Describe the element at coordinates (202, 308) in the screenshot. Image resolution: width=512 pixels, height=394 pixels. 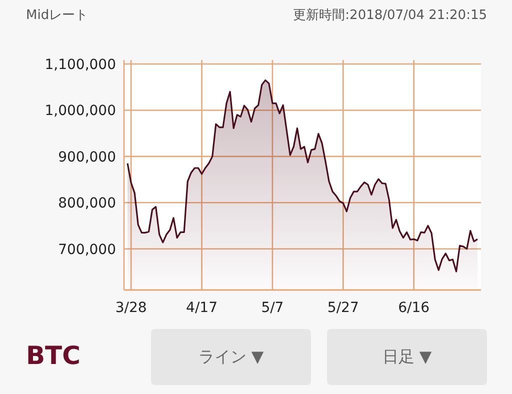
I see `x-tick-label: 4/17` at that location.